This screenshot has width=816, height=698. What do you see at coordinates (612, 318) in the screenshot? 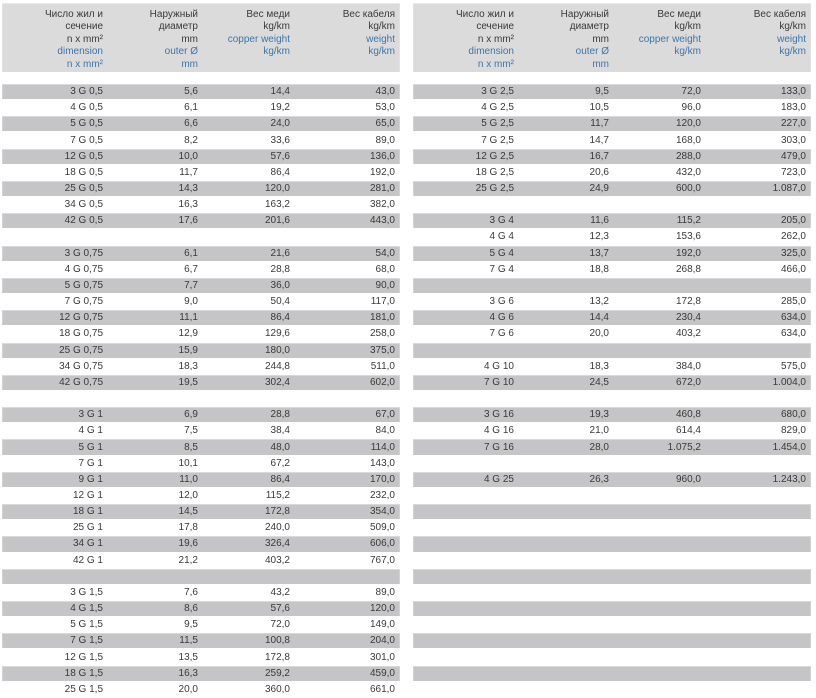
I see `table-row: 4 G 6 14,4 230,4 634,0` at bounding box center [612, 318].